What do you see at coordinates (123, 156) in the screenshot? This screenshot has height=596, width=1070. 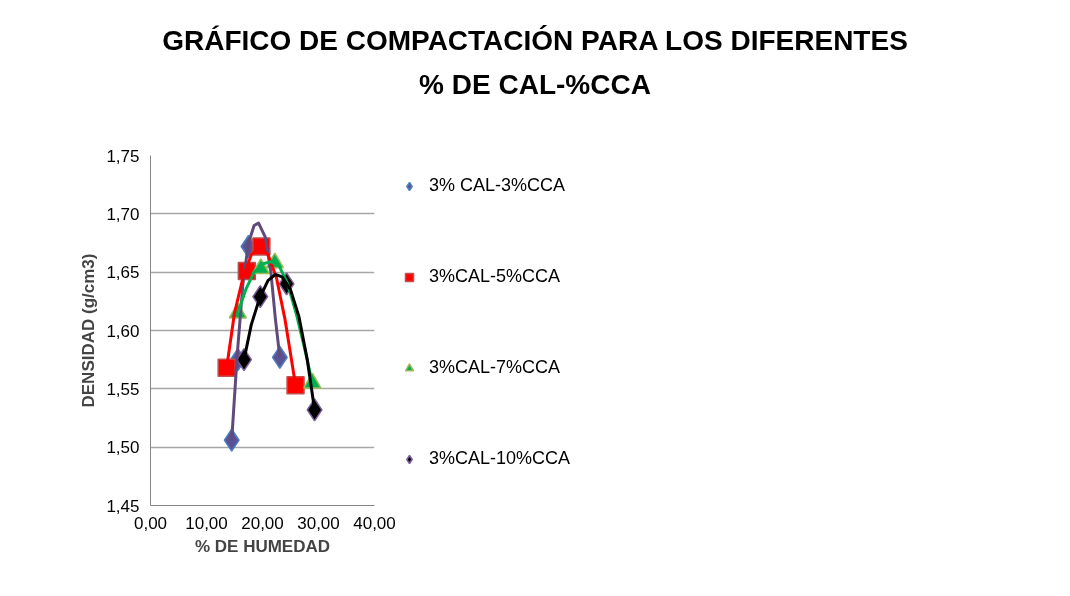 I see `y-tick-label: 1,75` at bounding box center [123, 156].